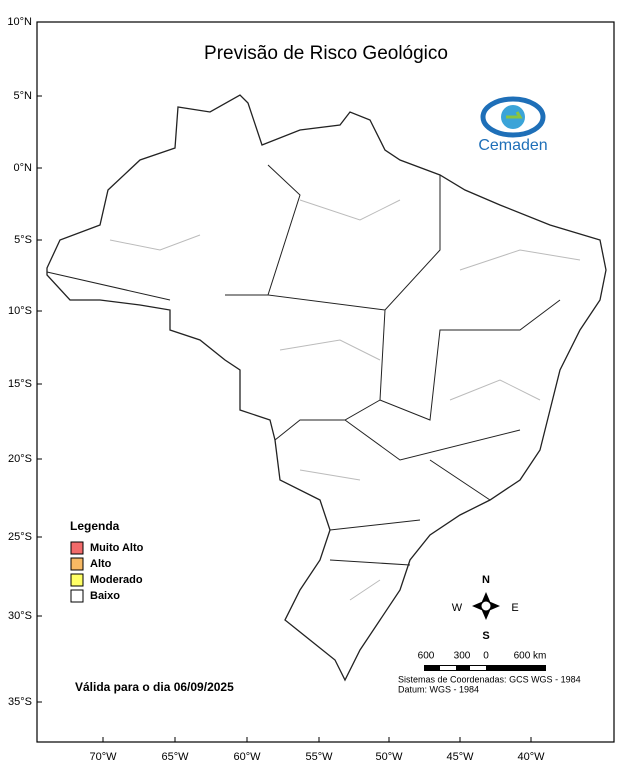 This screenshot has width=626, height=773. I want to click on lon-label: 70°W, so click(103, 757).